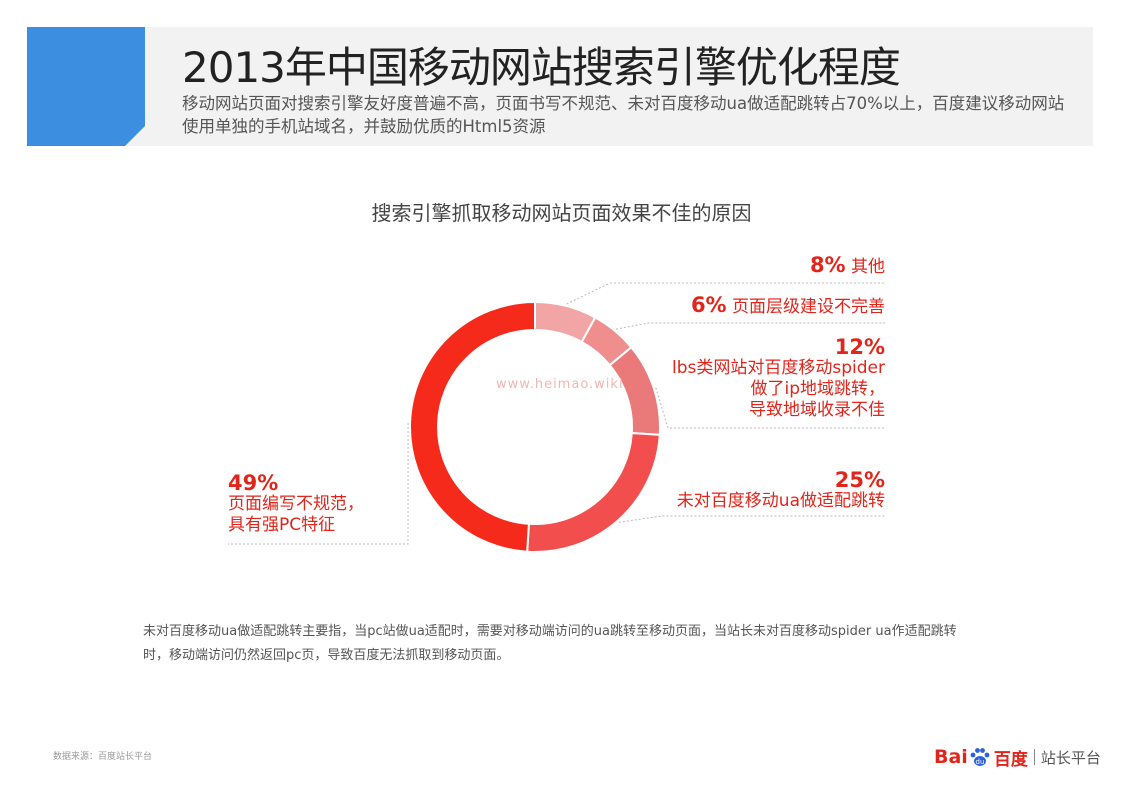 This screenshot has width=1123, height=794. What do you see at coordinates (868, 267) in the screenshot?
I see `label-other-text: 其他` at bounding box center [868, 267].